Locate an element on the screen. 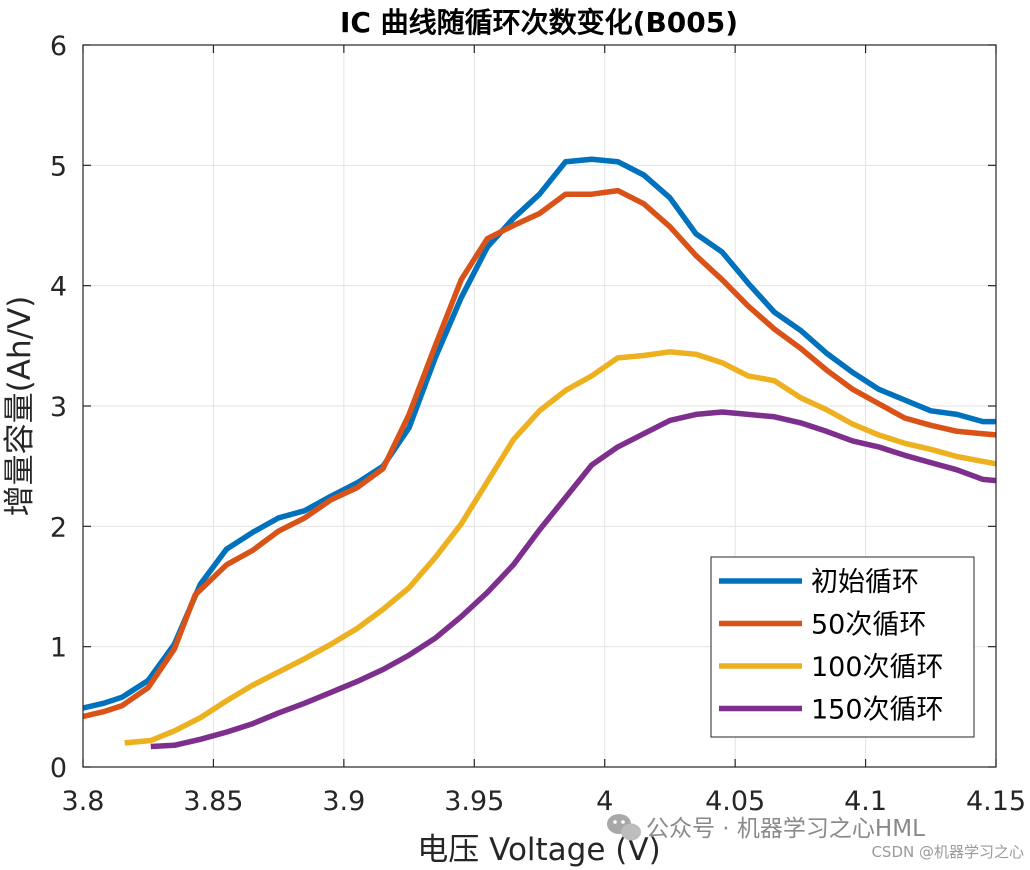  y-tick-label: 3 is located at coordinates (58, 407).